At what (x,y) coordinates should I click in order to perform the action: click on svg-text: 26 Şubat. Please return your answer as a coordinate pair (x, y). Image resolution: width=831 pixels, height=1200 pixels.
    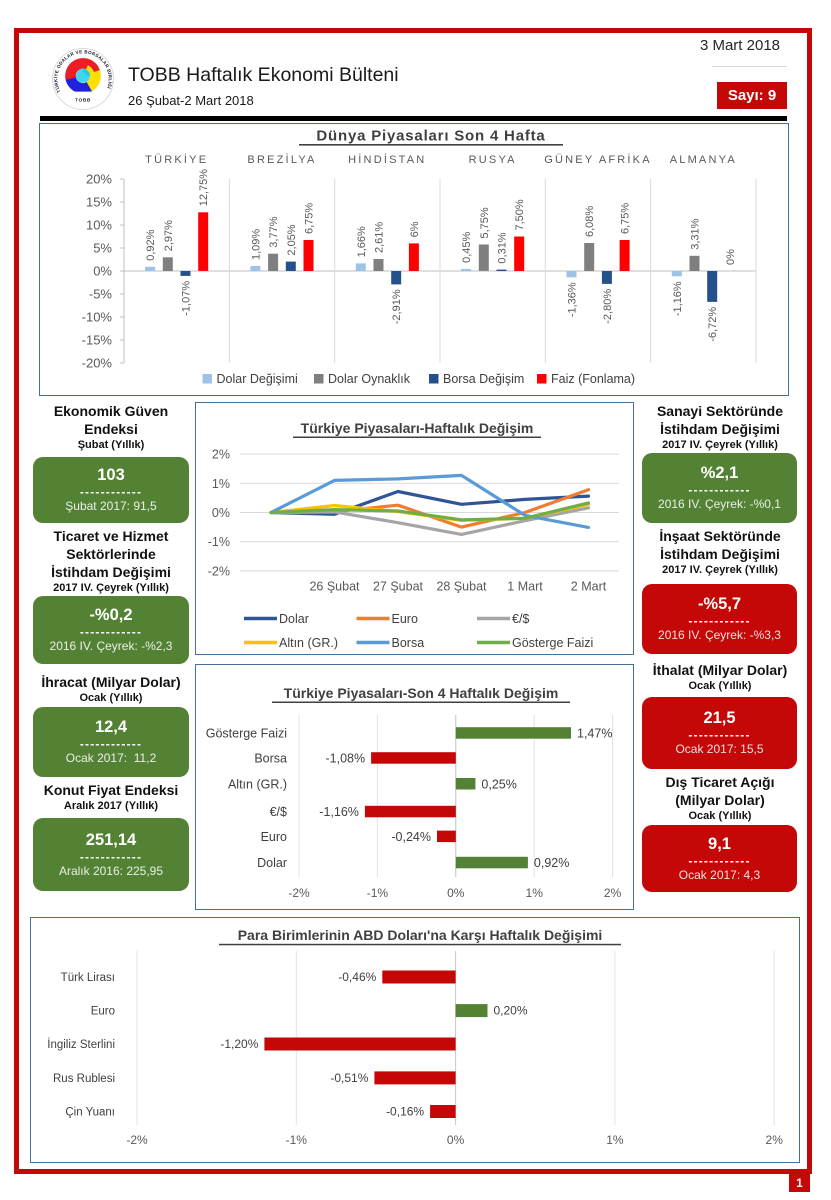
    Looking at the image, I should click on (334, 587).